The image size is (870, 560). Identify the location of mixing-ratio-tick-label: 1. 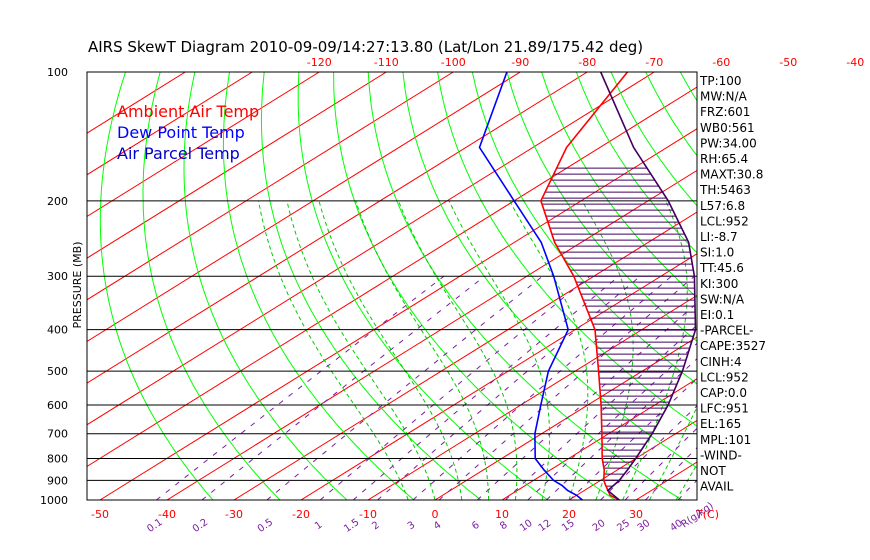
(319, 526).